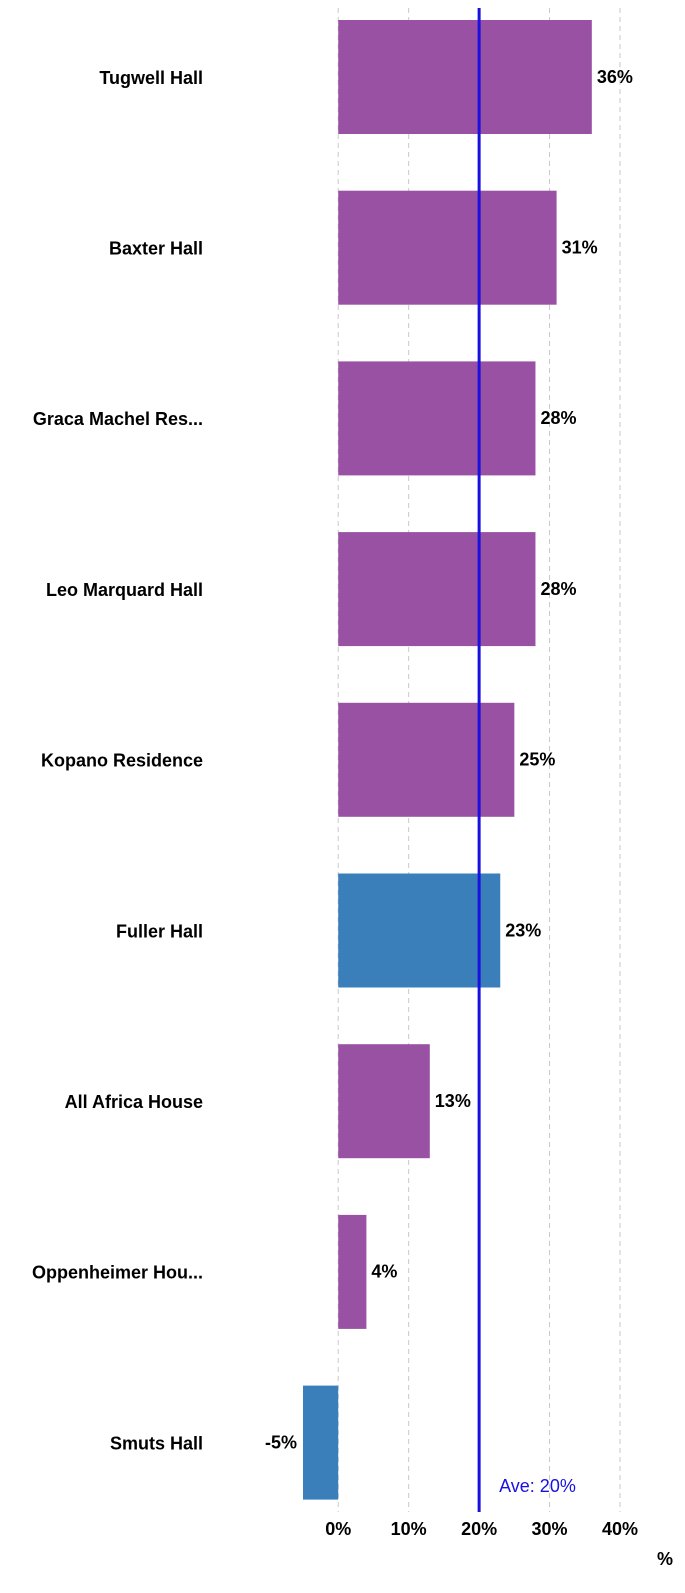 This screenshot has width=685, height=1593. Describe the element at coordinates (159, 931) in the screenshot. I see `y-tick-label: Fuller Hall` at that location.